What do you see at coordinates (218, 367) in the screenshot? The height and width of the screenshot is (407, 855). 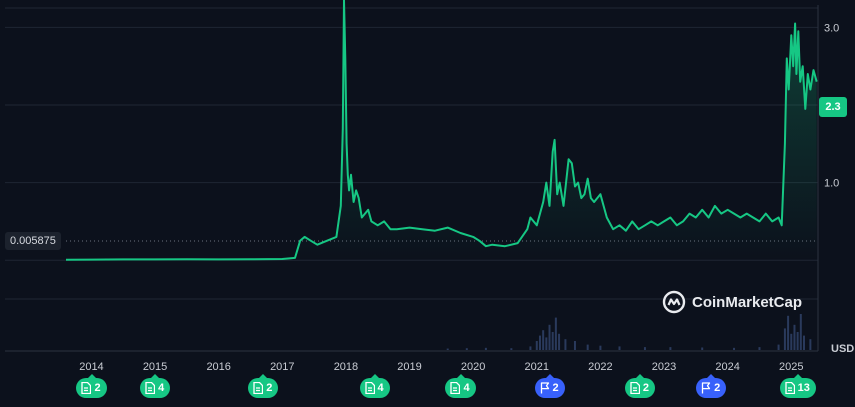 I see `x-tick-label: 2016` at bounding box center [218, 367].